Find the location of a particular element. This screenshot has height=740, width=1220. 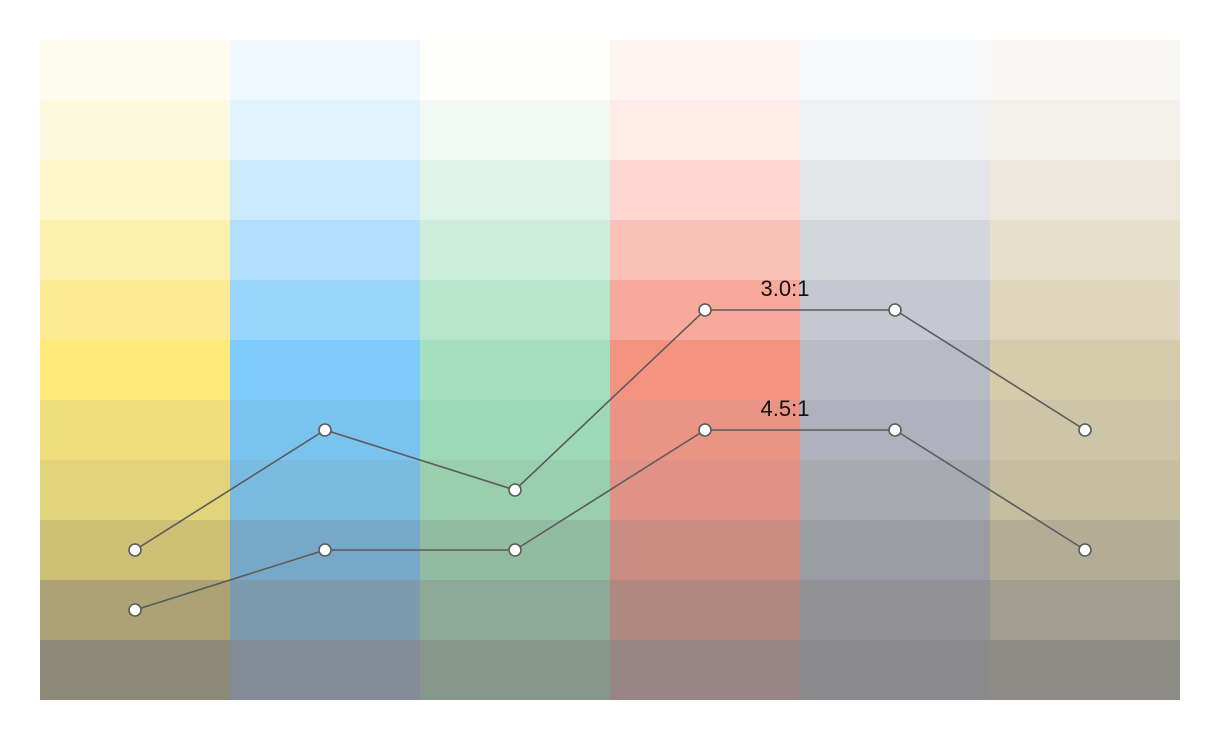

palette-column-tan is located at coordinates (1085, 370).